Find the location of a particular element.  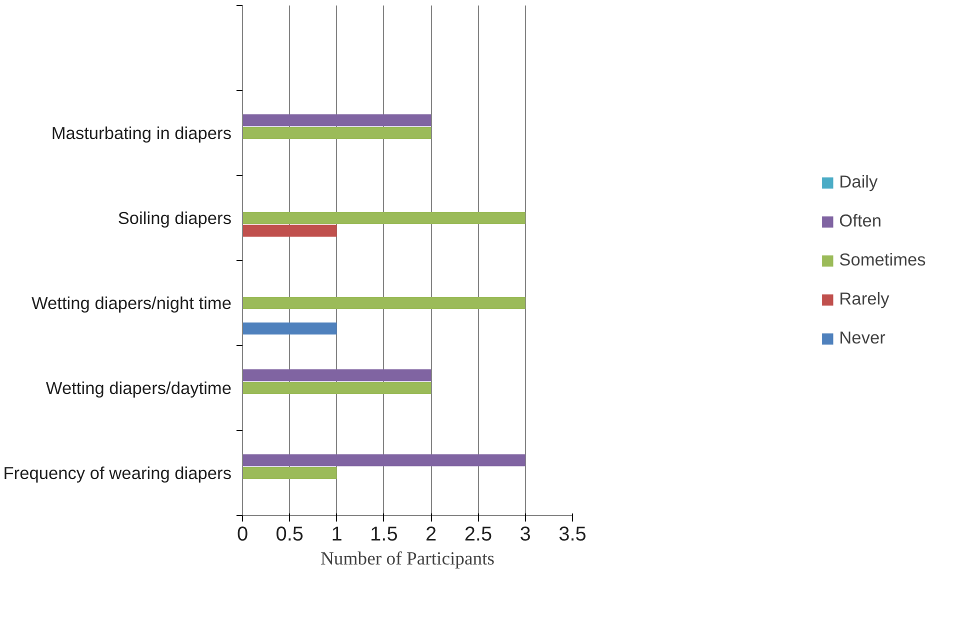

y-tick-label: Wetting diapers/daytime is located at coordinates (139, 388).